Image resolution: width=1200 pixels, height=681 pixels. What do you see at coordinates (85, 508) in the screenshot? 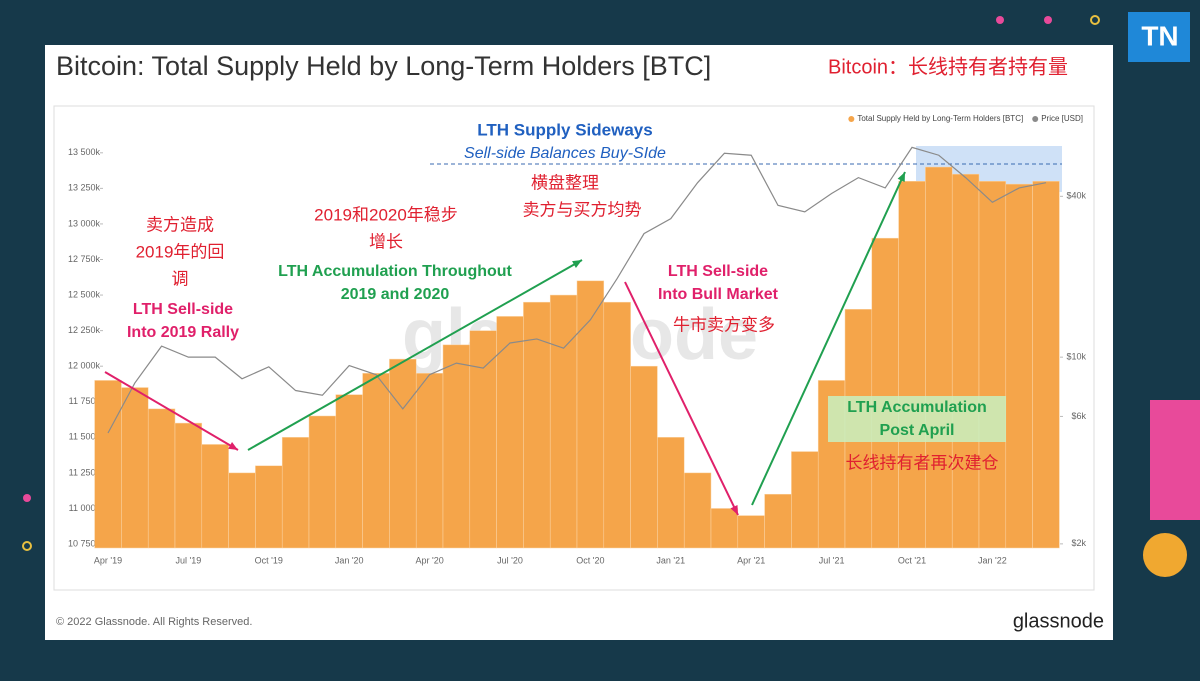
I see `y-tick-label: 11 000k` at bounding box center [85, 508].